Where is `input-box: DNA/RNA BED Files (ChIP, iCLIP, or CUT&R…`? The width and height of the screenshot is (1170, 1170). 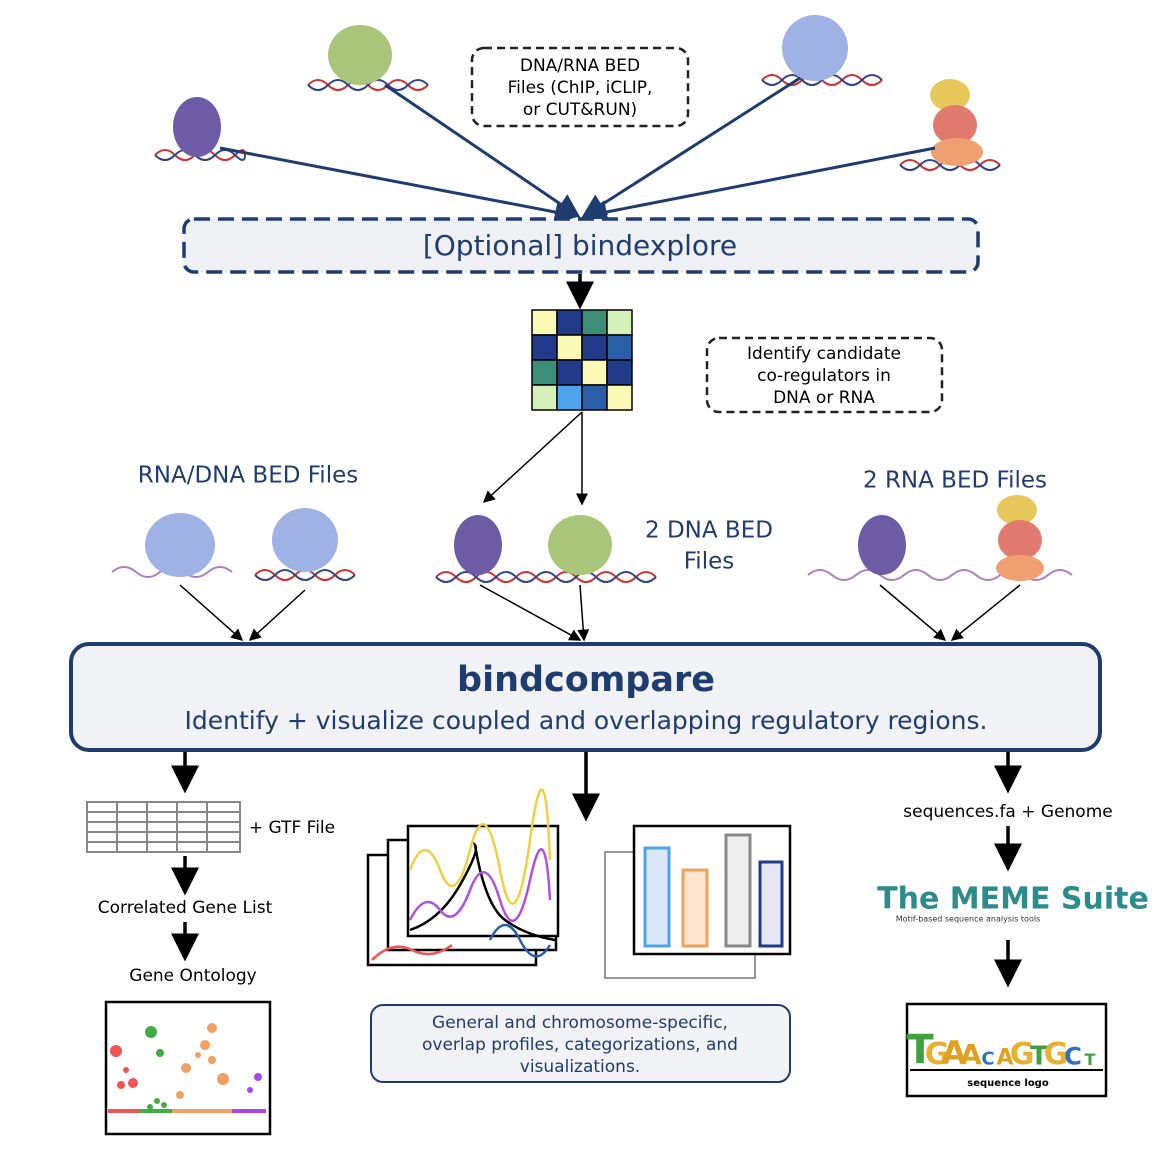 input-box: DNA/RNA BED Files (ChIP, iCLIP, or CUT&R… is located at coordinates (580, 87).